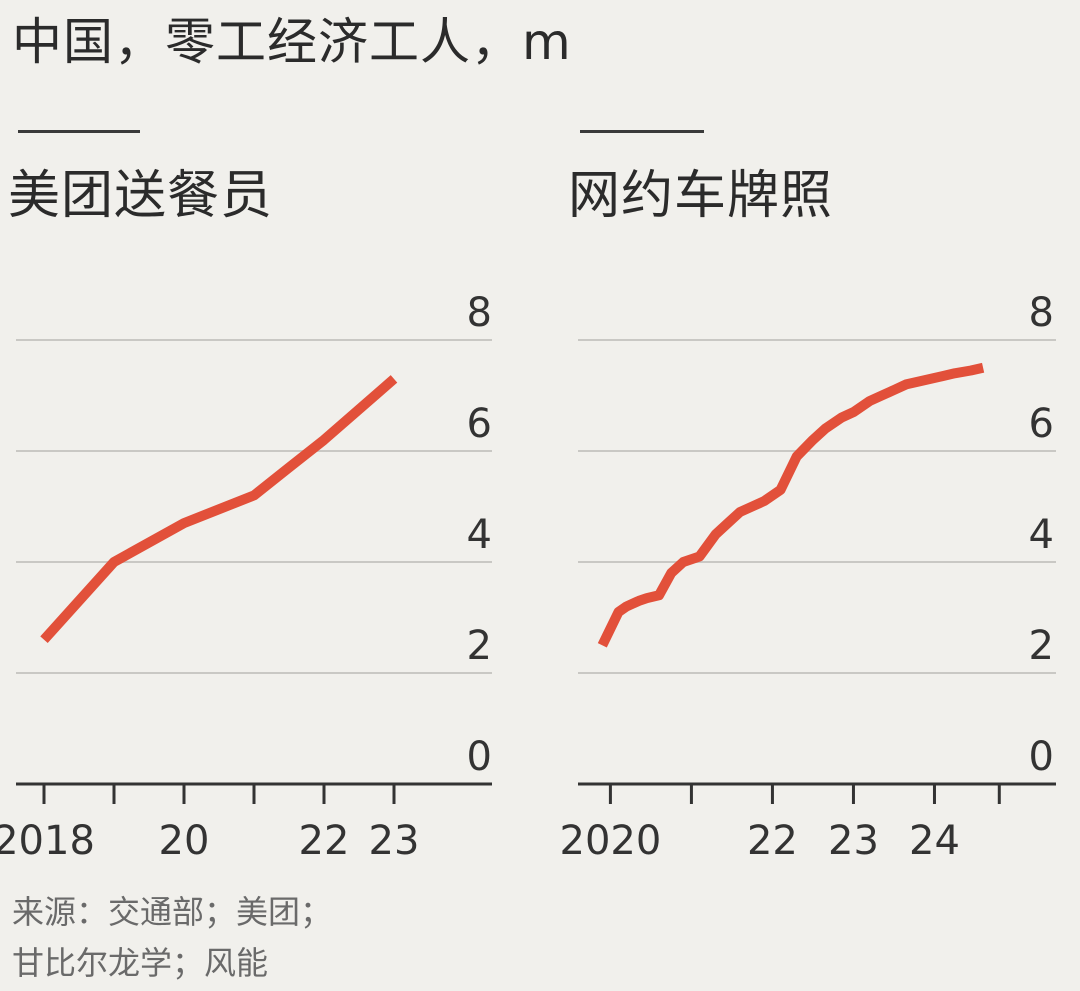  What do you see at coordinates (79, 131) in the screenshot?
I see `panel-left-rule` at bounding box center [79, 131].